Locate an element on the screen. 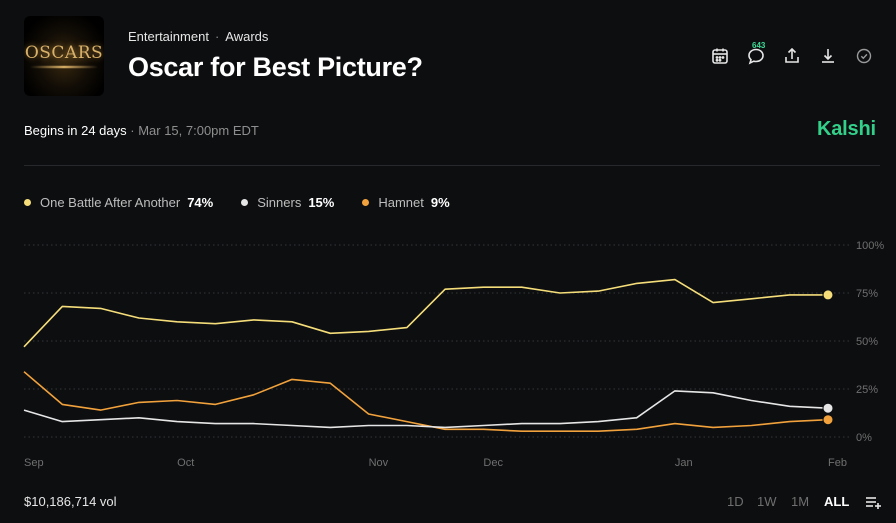 The image size is (896, 523). y-tick-label: 25% is located at coordinates (867, 390).